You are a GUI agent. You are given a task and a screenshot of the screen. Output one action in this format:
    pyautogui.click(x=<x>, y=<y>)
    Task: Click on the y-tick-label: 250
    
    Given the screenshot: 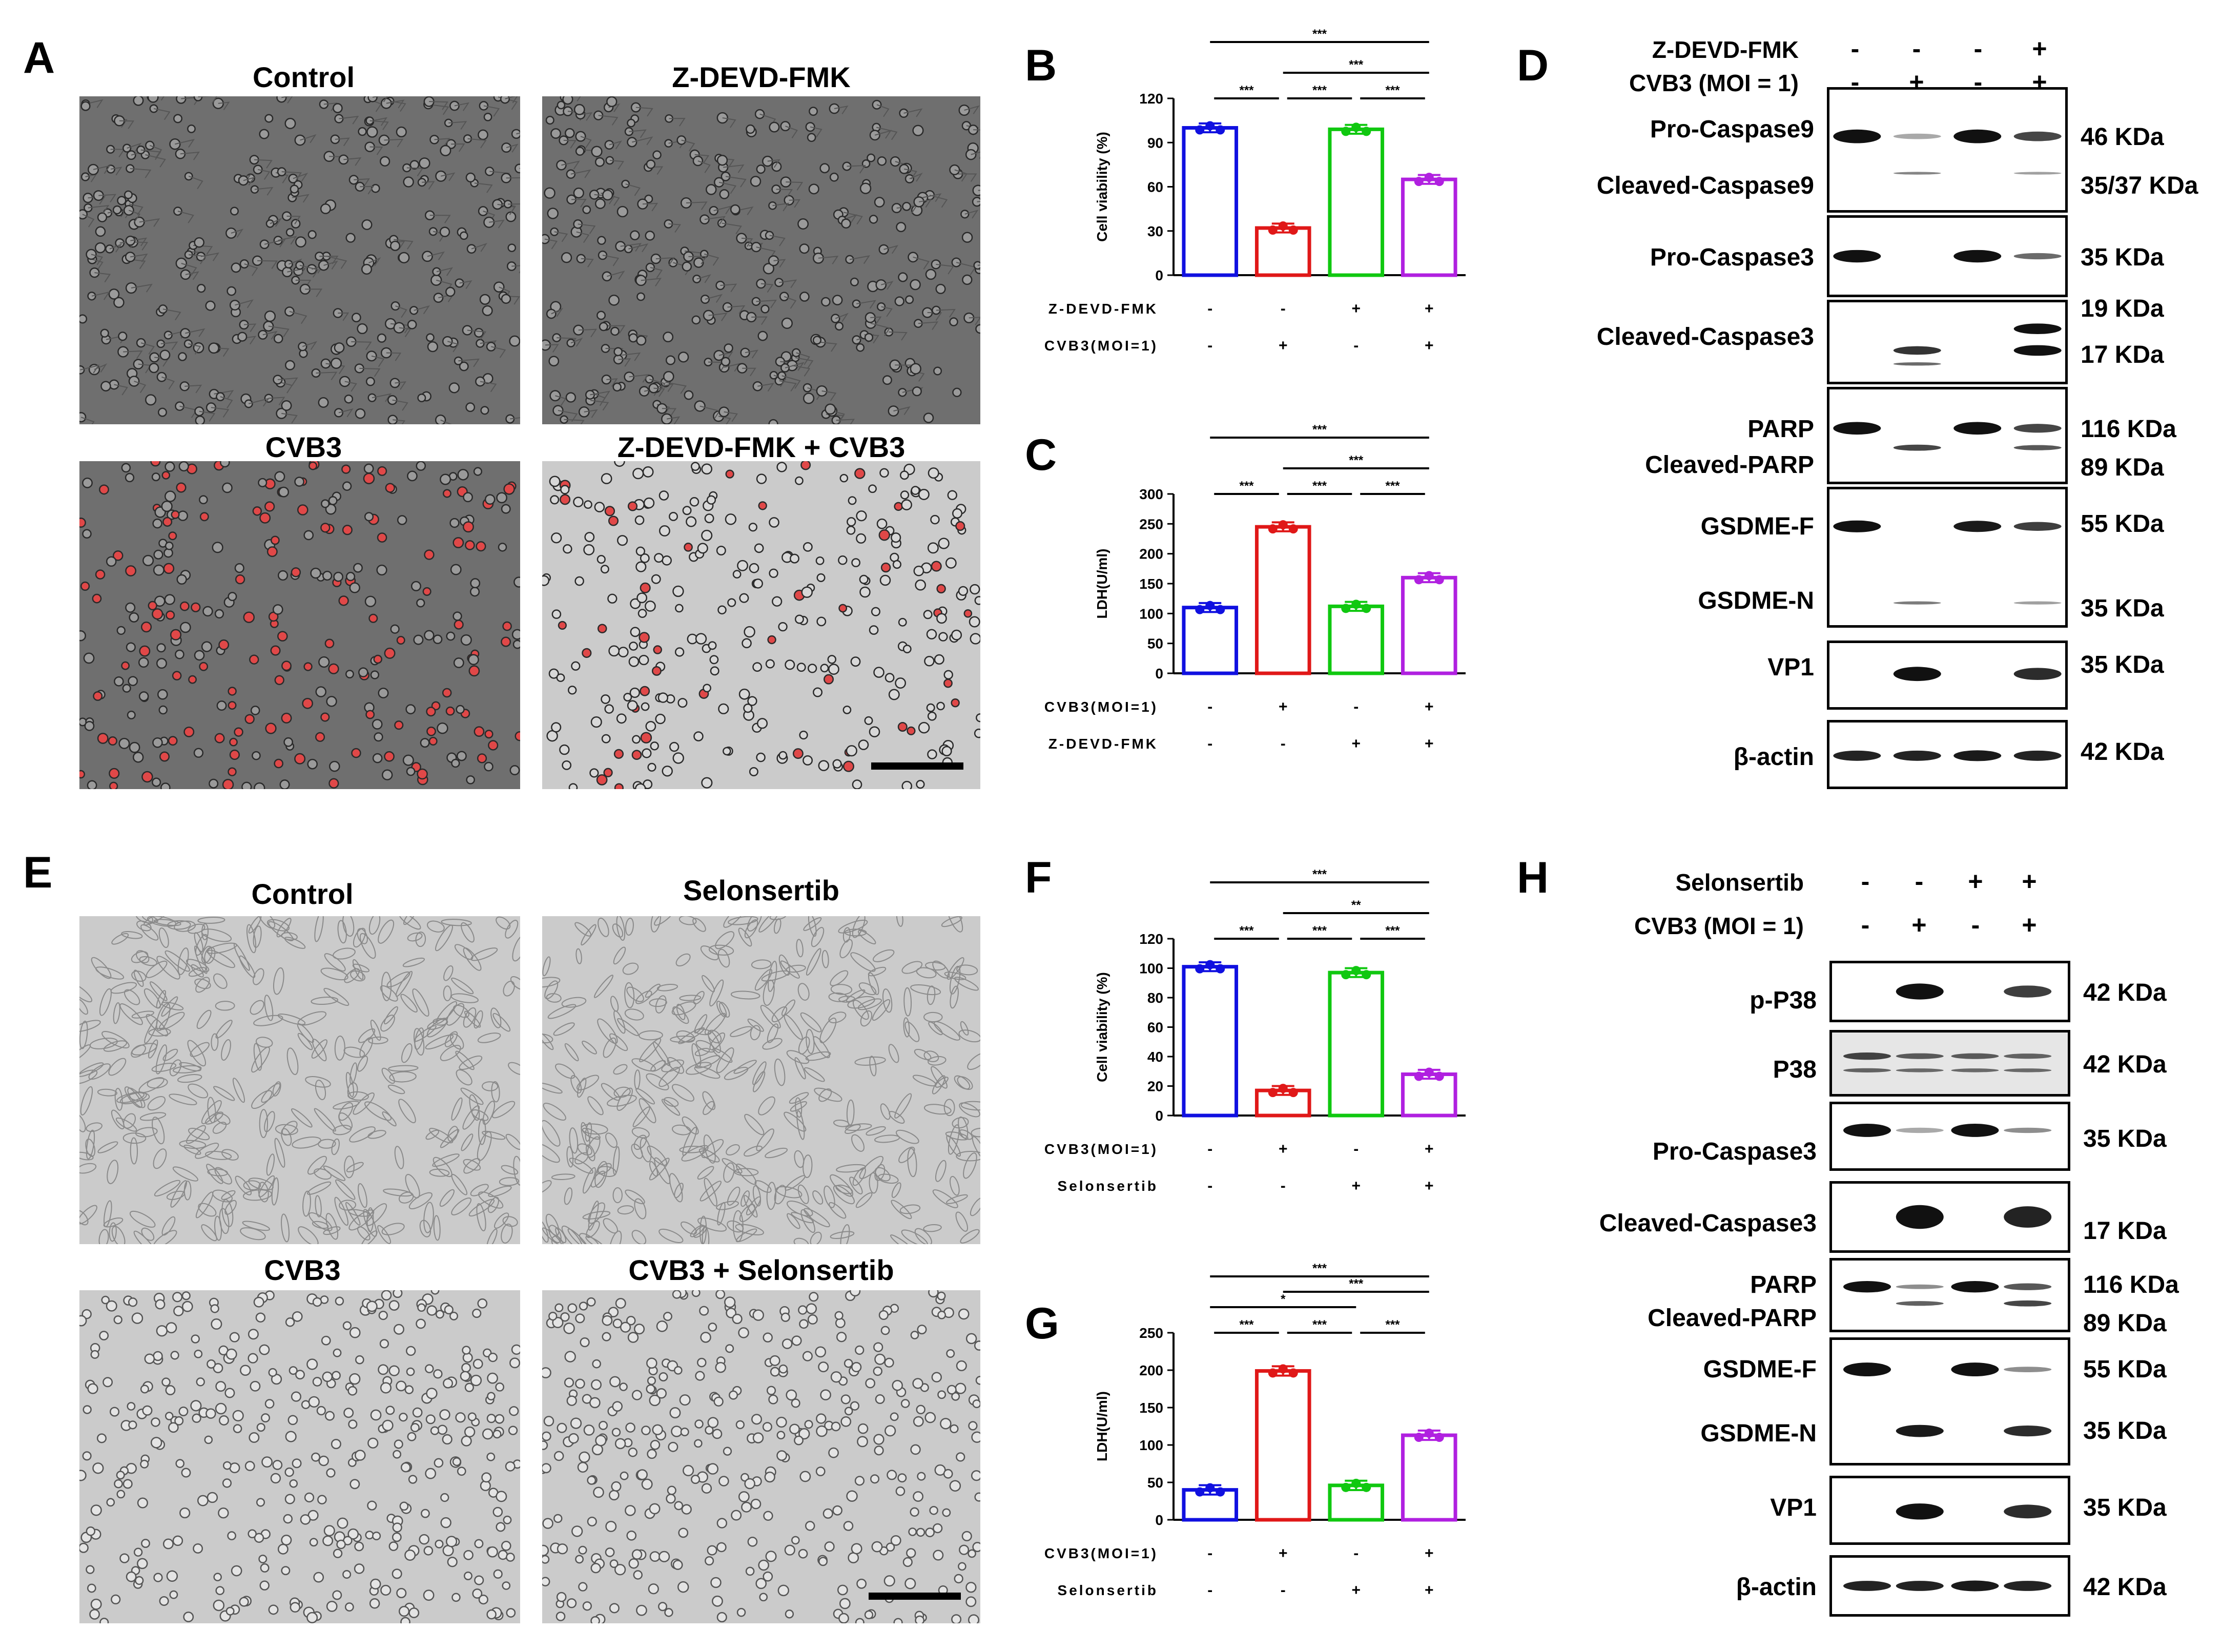 What is the action you would take?
    pyautogui.click(x=1151, y=524)
    